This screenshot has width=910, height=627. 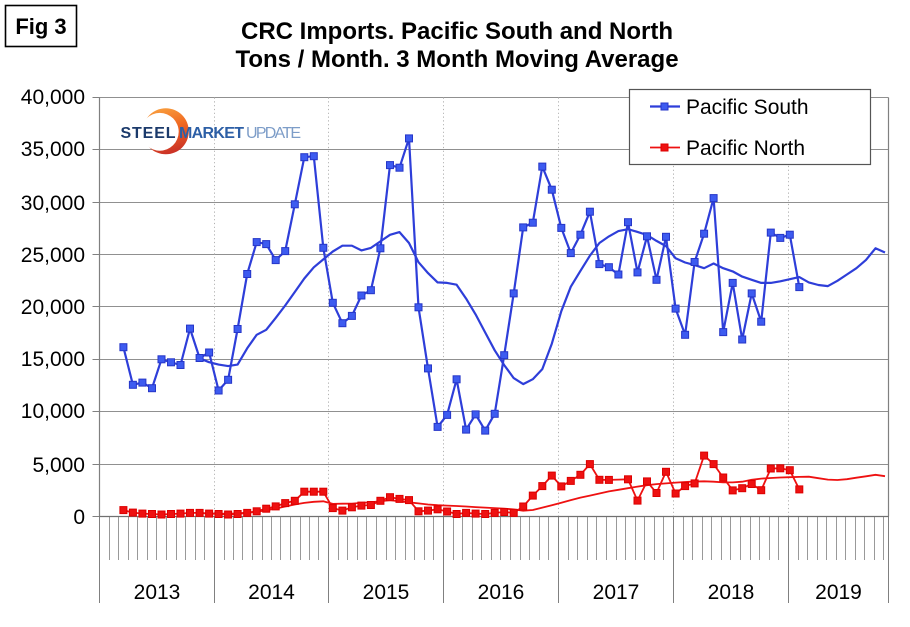 I want to click on svg-text: 20,000, so click(x=53, y=307).